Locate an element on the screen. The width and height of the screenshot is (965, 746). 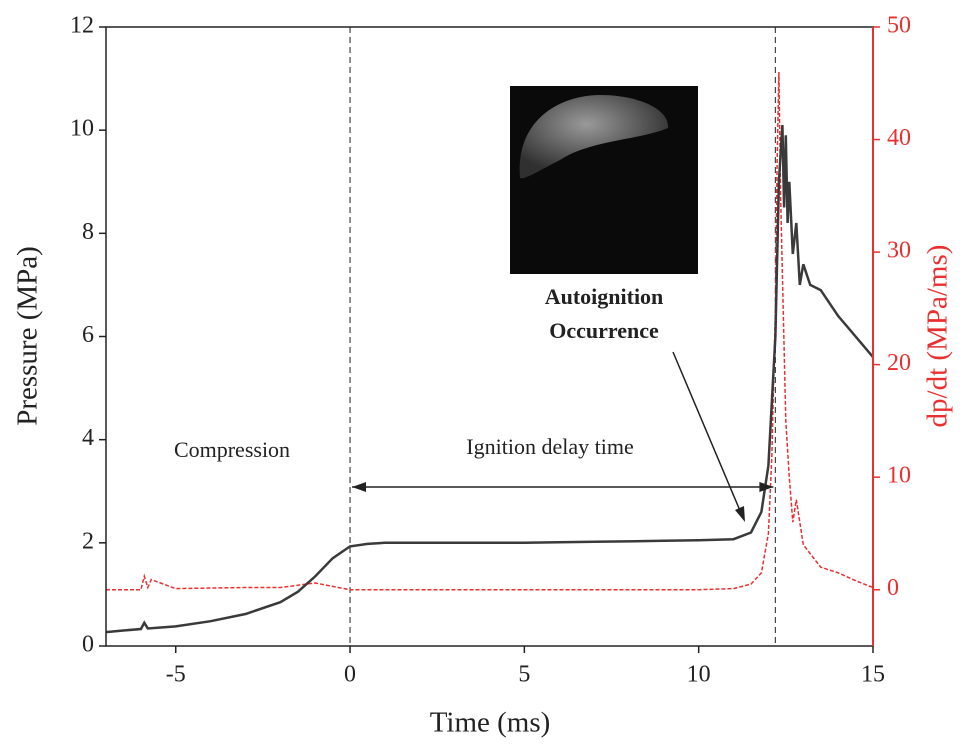
annotation: Ignition delay time is located at coordinates (549, 446).